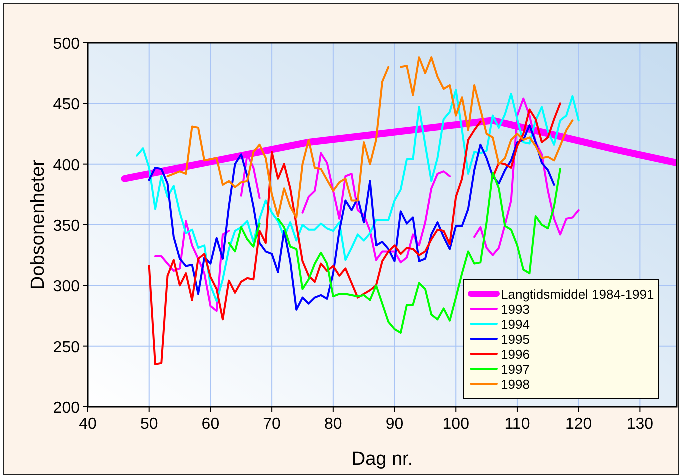 Image resolution: width=683 pixels, height=475 pixels. What do you see at coordinates (515, 369) in the screenshot?
I see `legend-label: 1997` at bounding box center [515, 369].